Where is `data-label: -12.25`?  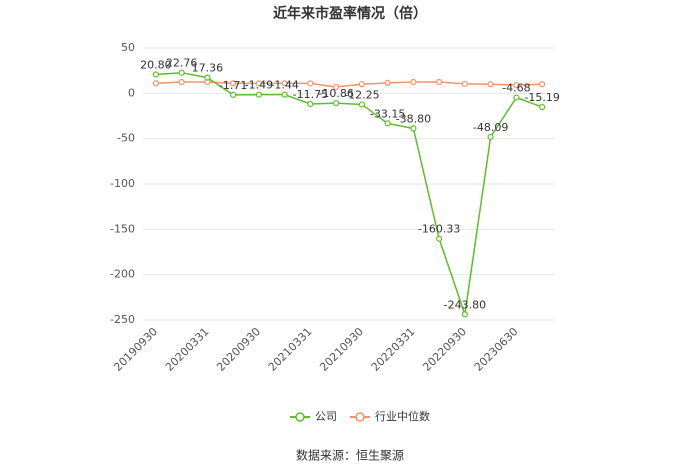 data-label: -12.25 is located at coordinates (361, 94).